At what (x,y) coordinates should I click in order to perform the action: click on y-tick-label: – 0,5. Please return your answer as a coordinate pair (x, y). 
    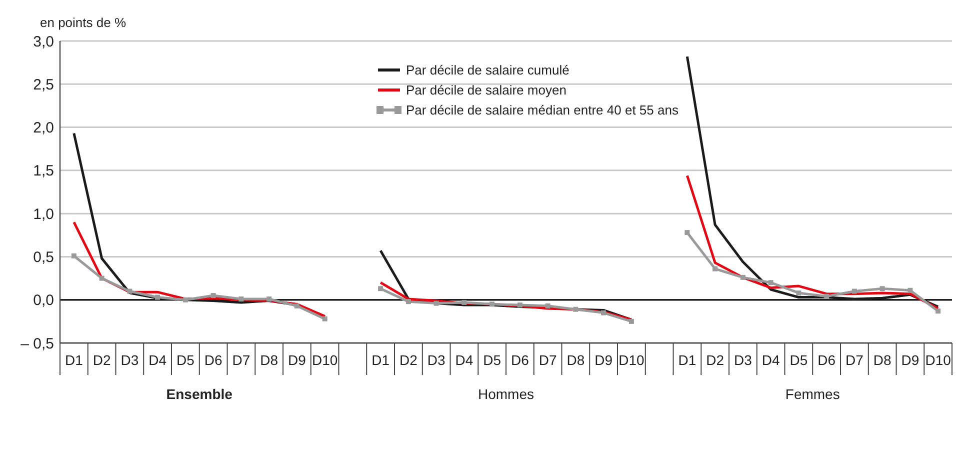
    Looking at the image, I should click on (37, 343).